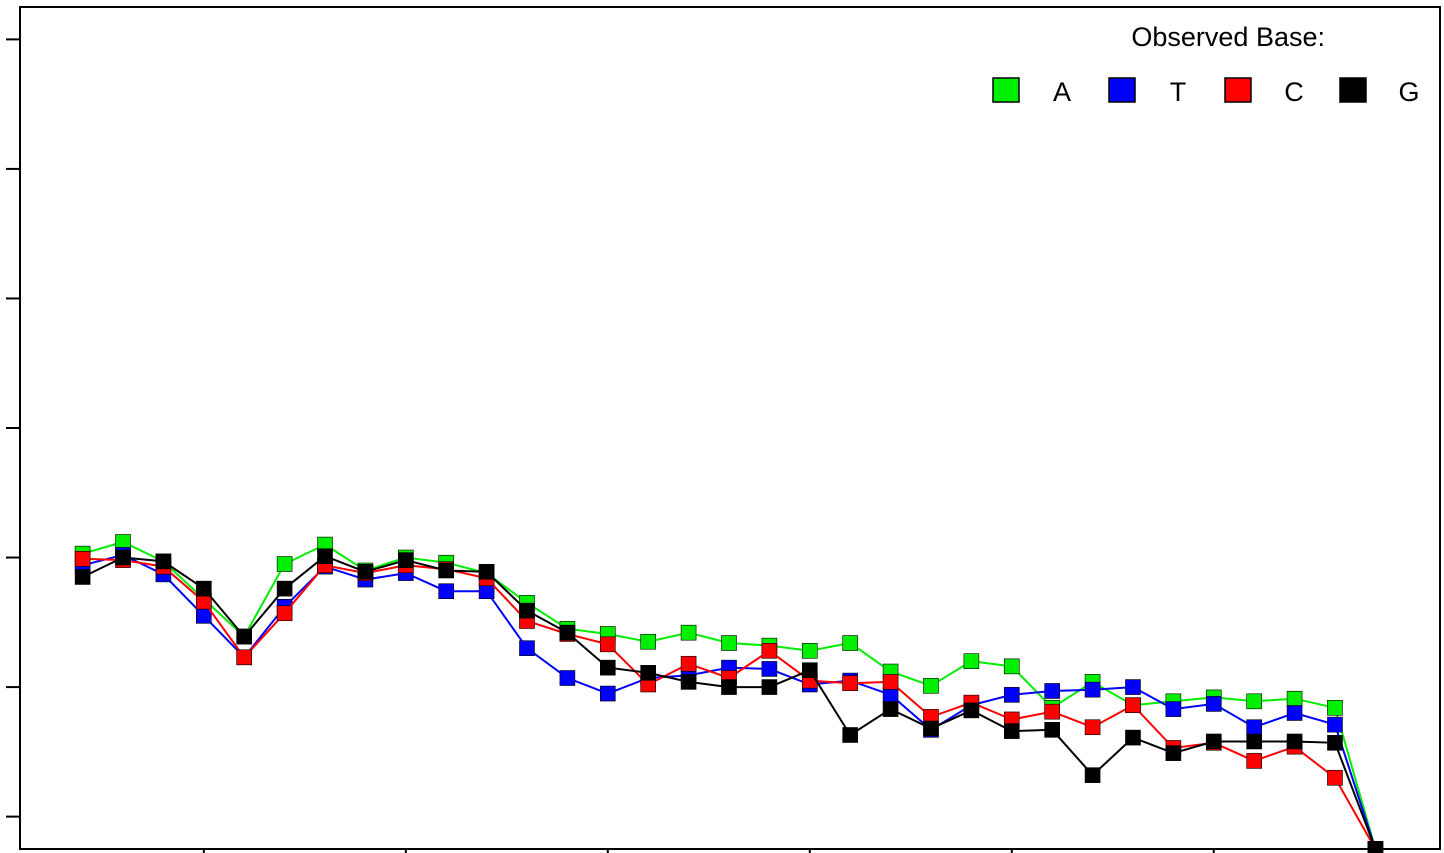  I want to click on legend: Observed Base: A T C G, so click(1206, 64).